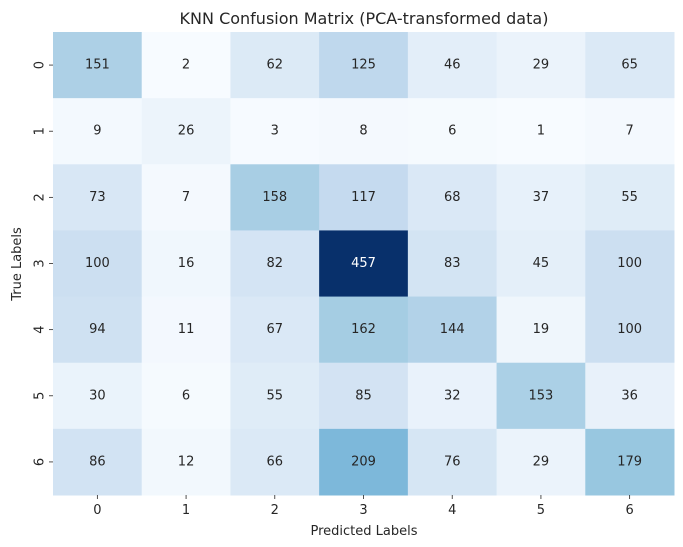 Image resolution: width=683 pixels, height=547 pixels. I want to click on heatmap-cell-value: 68, so click(452, 197).